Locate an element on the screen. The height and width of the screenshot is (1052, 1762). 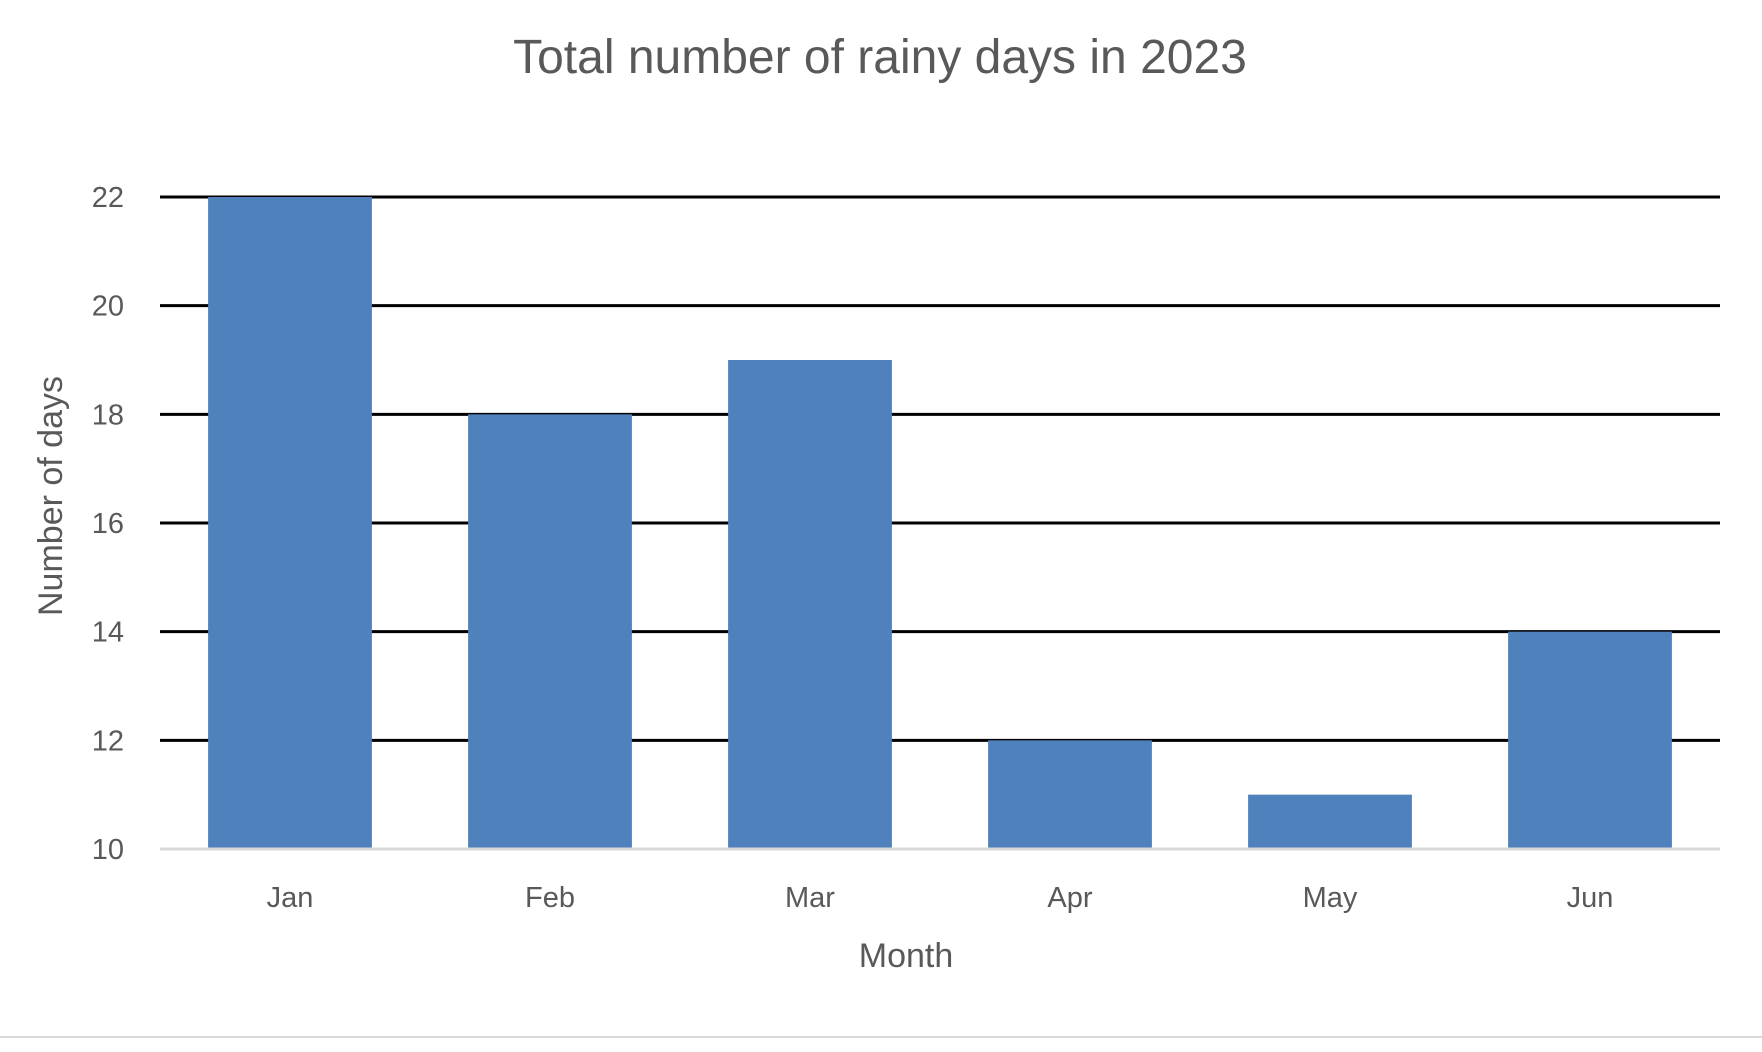
x-tick-label: Jun is located at coordinates (1590, 898).